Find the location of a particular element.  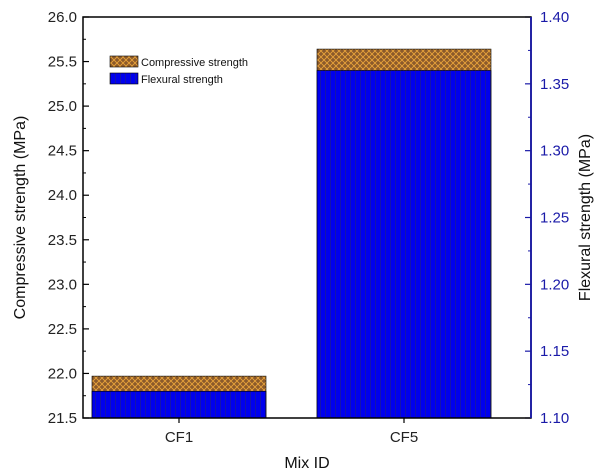

right-tick-label: 1.10 is located at coordinates (554, 418).